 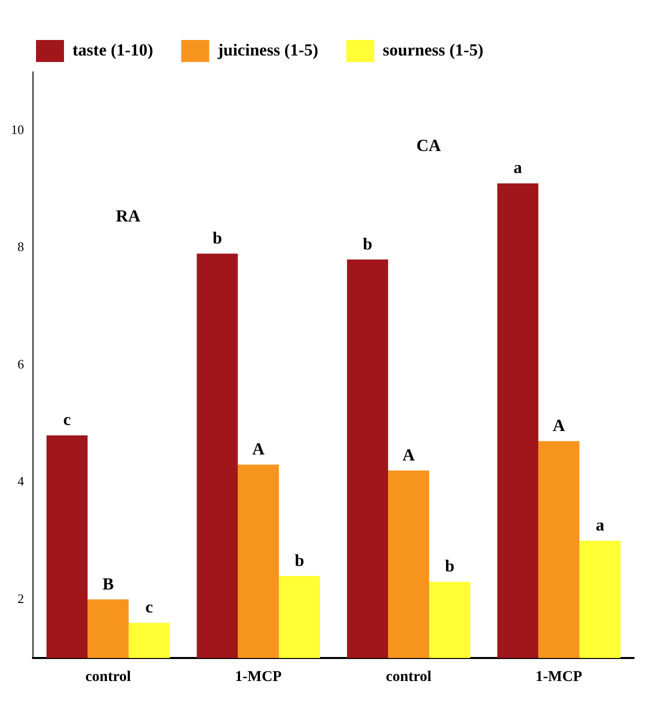 I want to click on y-tick-label: 10, so click(x=17, y=130).